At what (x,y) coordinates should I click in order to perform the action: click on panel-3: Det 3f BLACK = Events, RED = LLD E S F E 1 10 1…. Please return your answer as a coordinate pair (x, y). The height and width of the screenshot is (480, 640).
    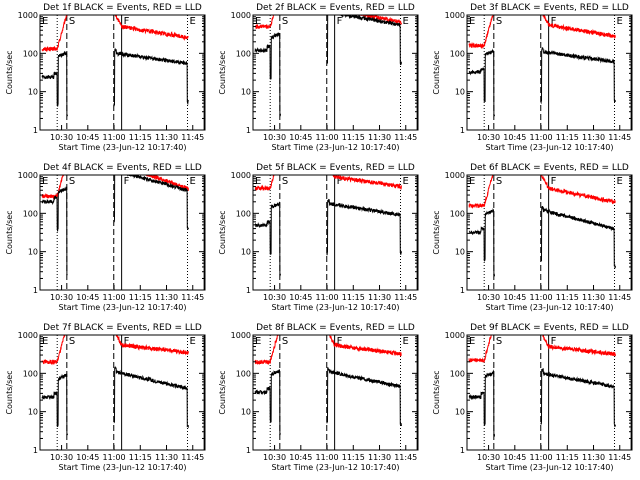
    Looking at the image, I should click on (532, 77).